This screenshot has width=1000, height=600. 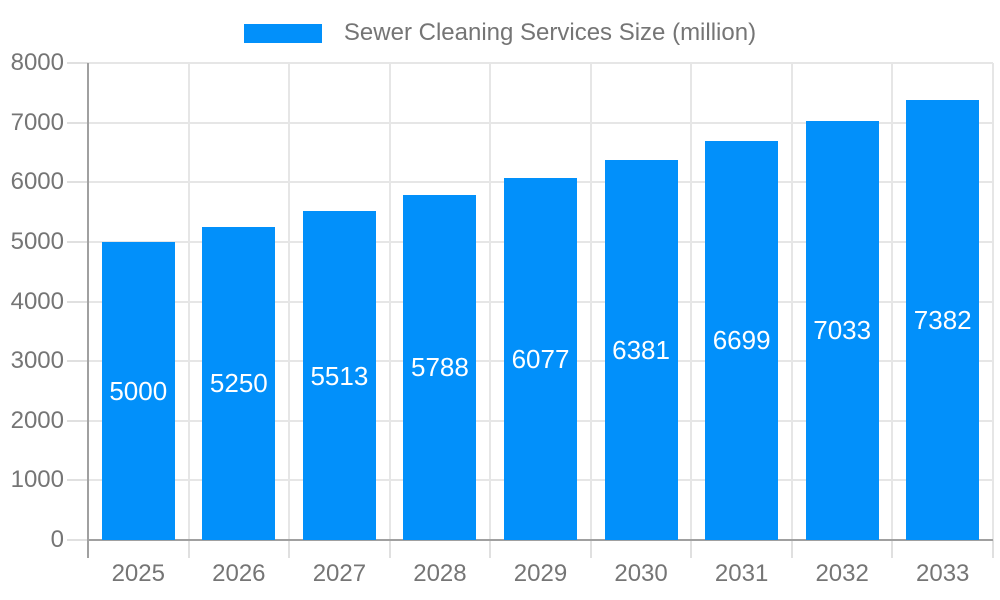 I want to click on x-axis-line, so click(x=540, y=540).